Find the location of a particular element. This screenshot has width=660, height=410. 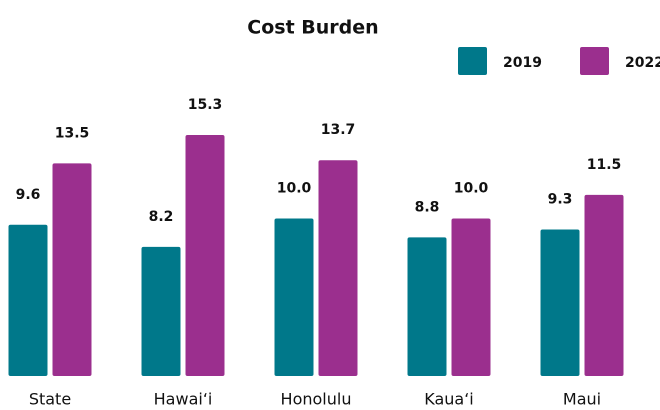

data-label: 8.8 is located at coordinates (427, 207).